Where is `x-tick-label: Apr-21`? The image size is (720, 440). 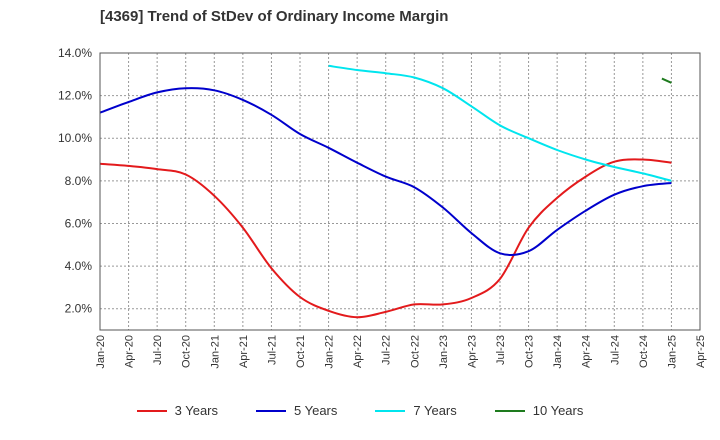
x-tick-label: Apr-21 is located at coordinates (244, 351).